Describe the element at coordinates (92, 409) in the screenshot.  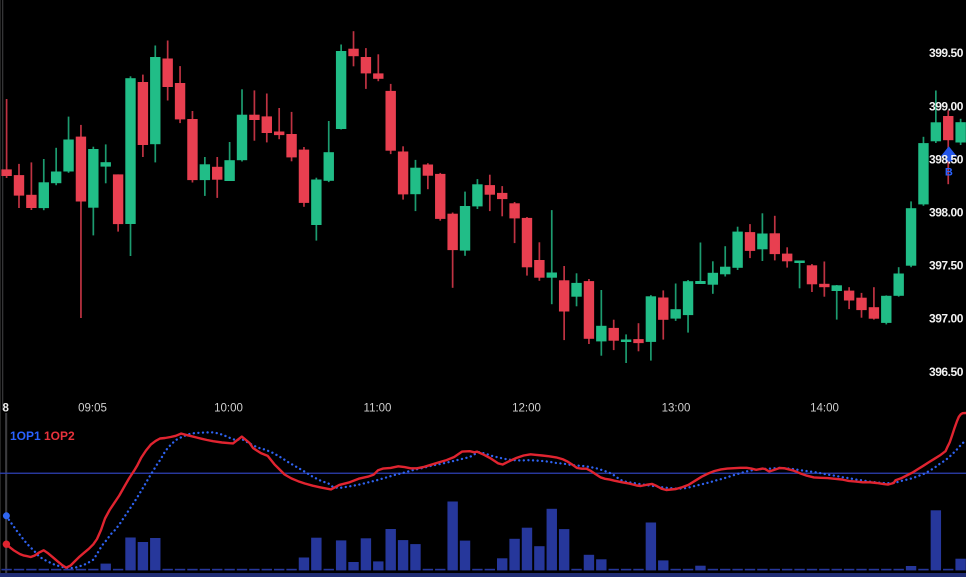
I see `svg-text: 09:05` at that location.